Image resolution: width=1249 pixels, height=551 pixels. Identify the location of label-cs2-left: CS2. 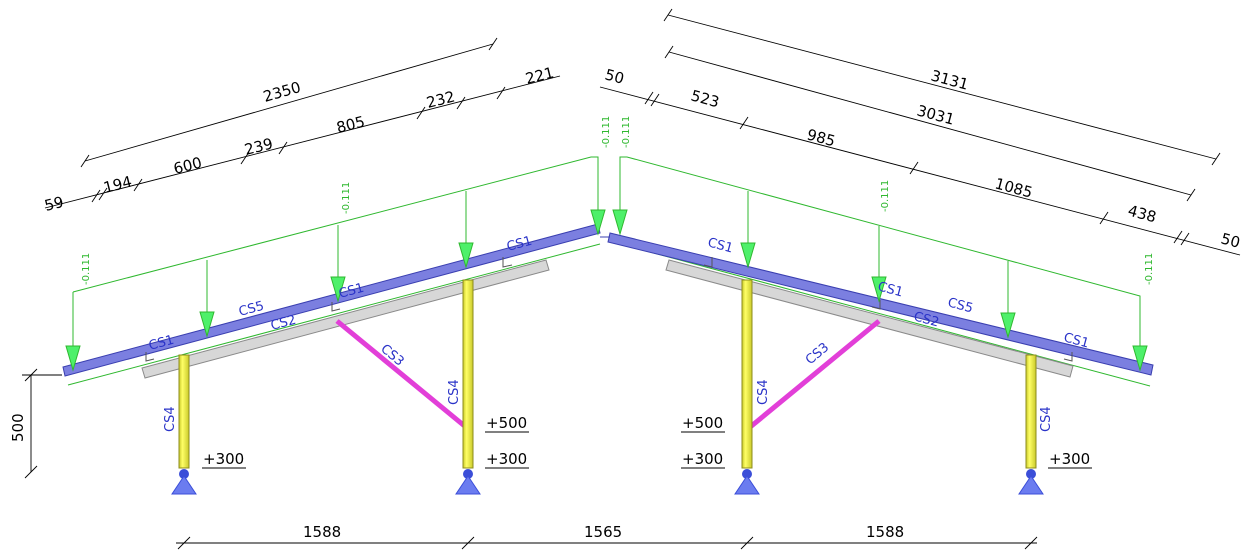
(283, 323).